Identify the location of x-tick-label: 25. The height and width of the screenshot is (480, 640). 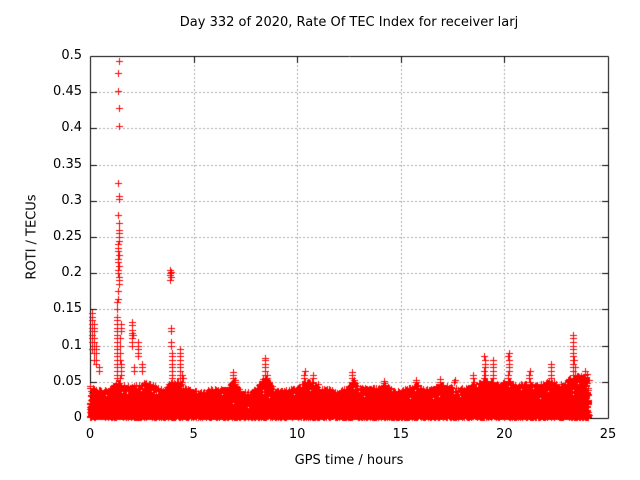
(608, 434).